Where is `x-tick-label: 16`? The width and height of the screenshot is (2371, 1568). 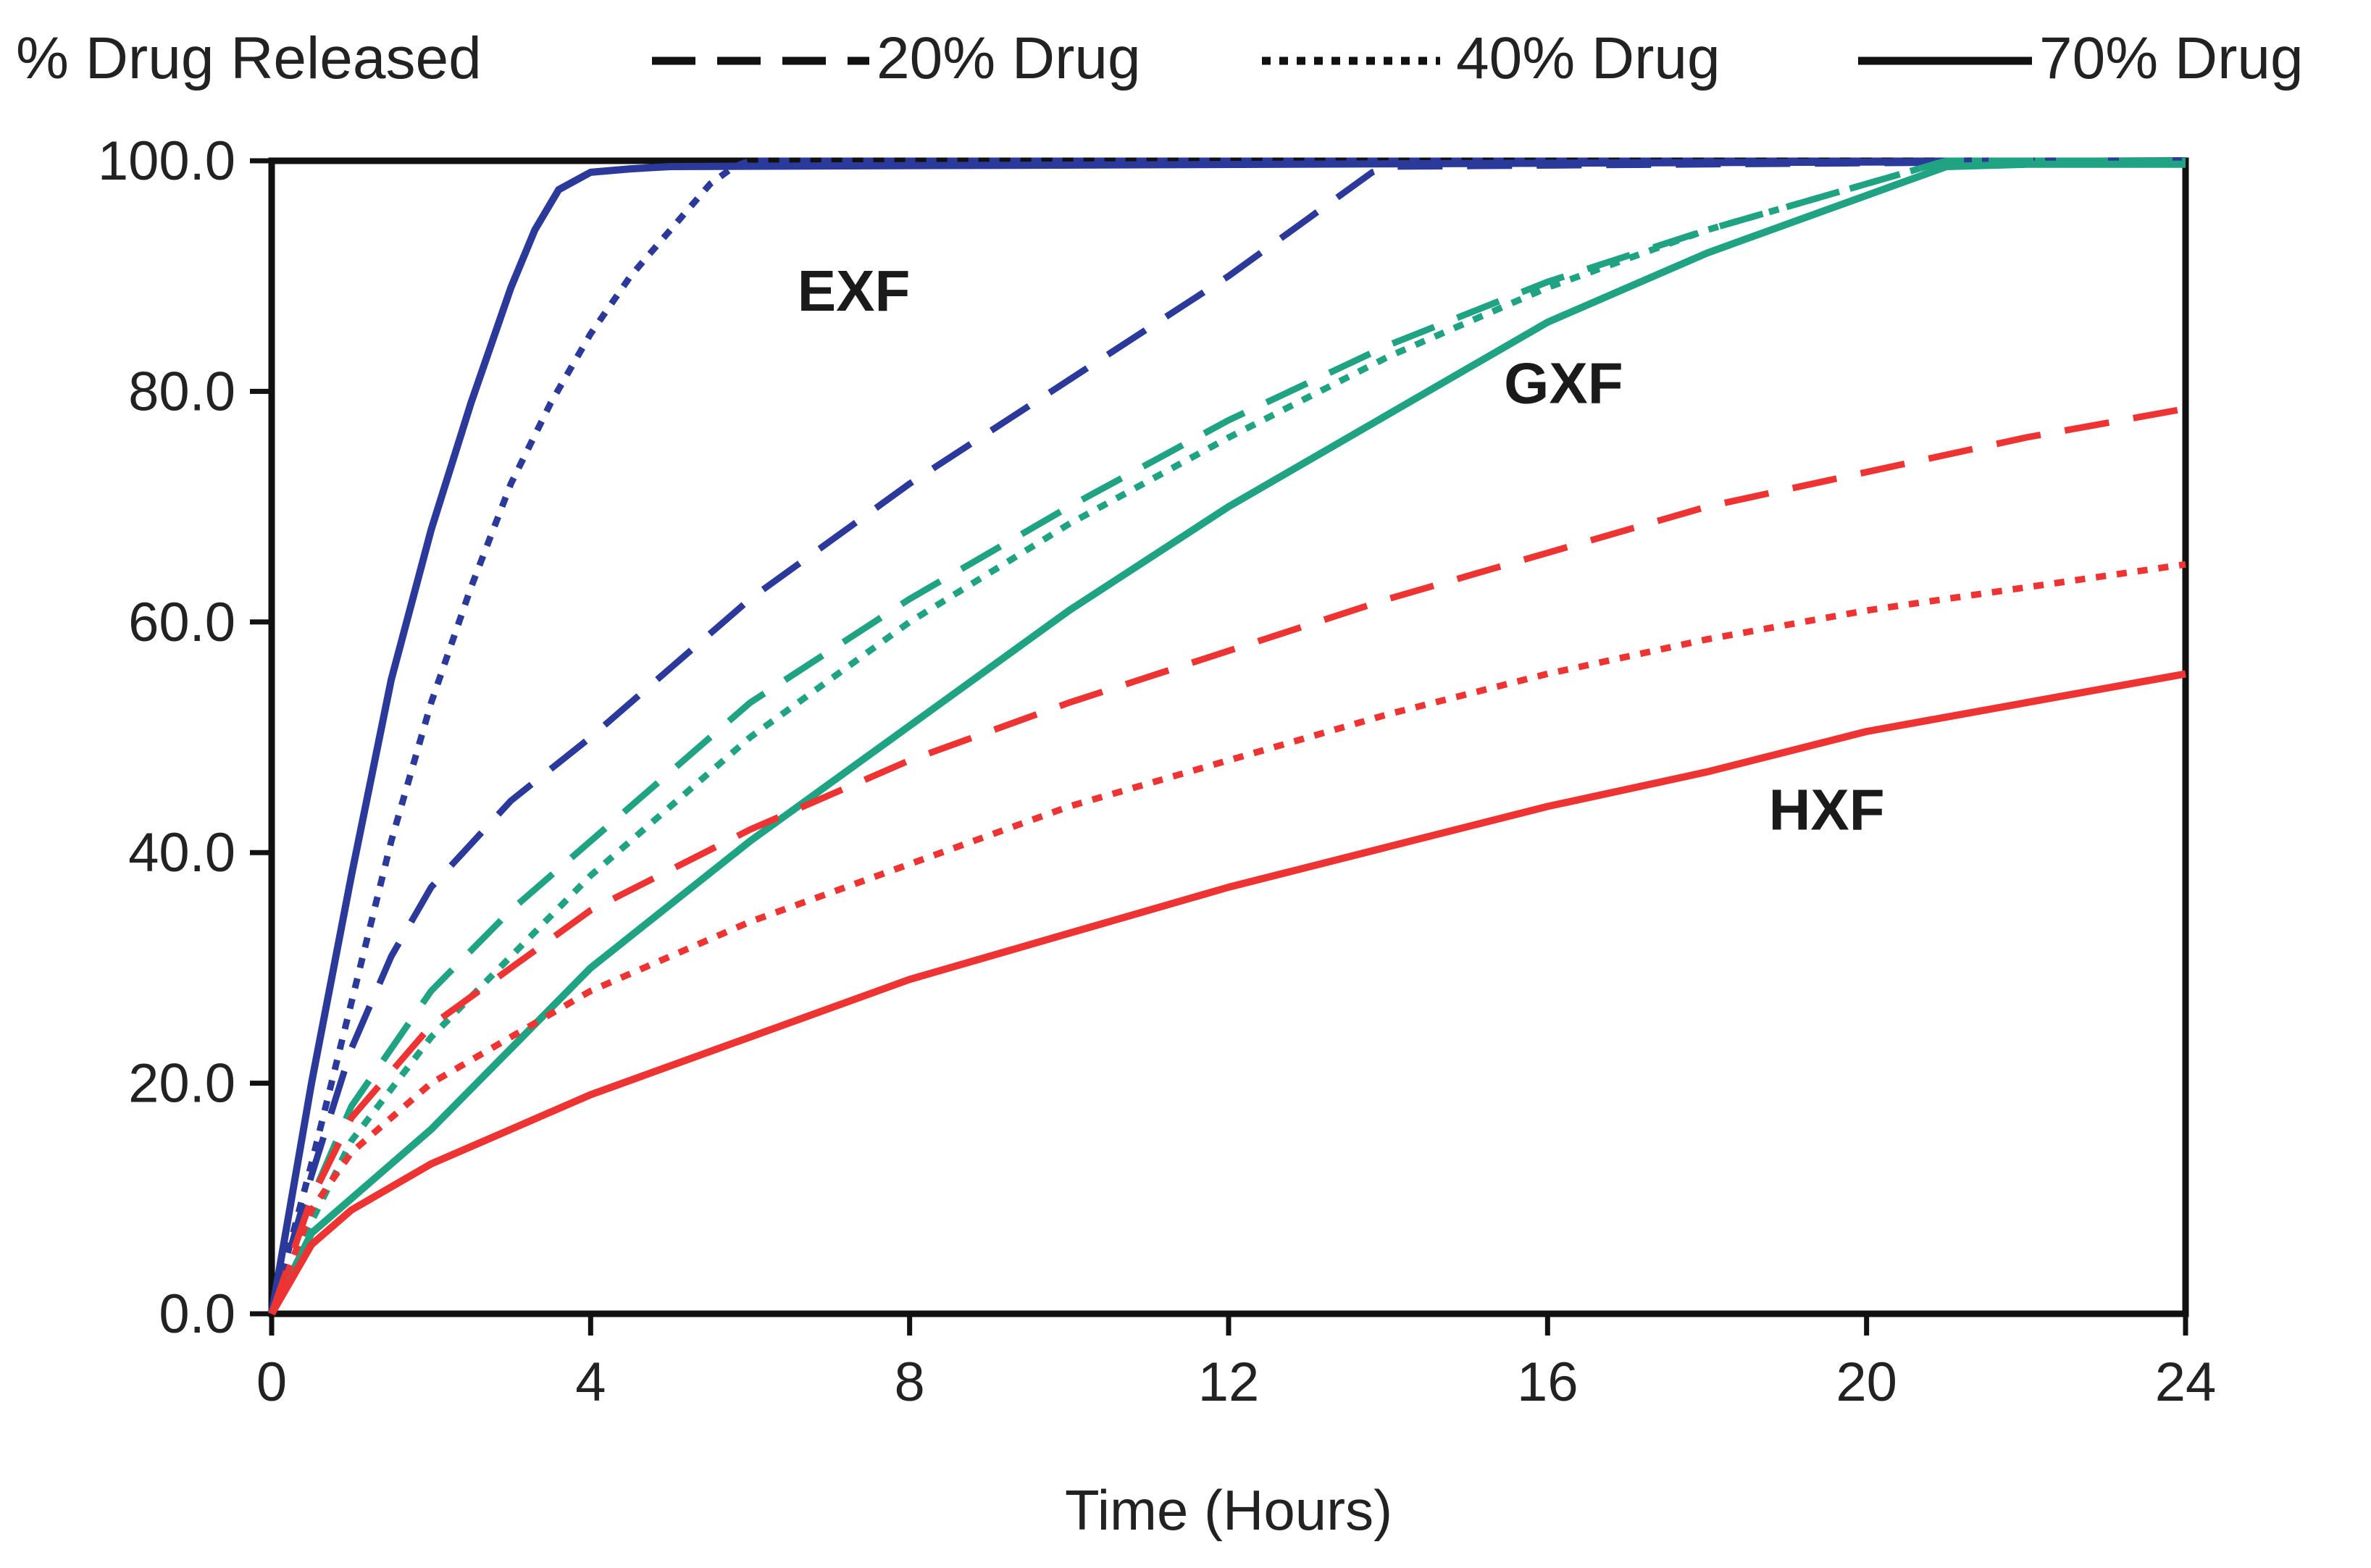
x-tick-label: 16 is located at coordinates (1547, 1382).